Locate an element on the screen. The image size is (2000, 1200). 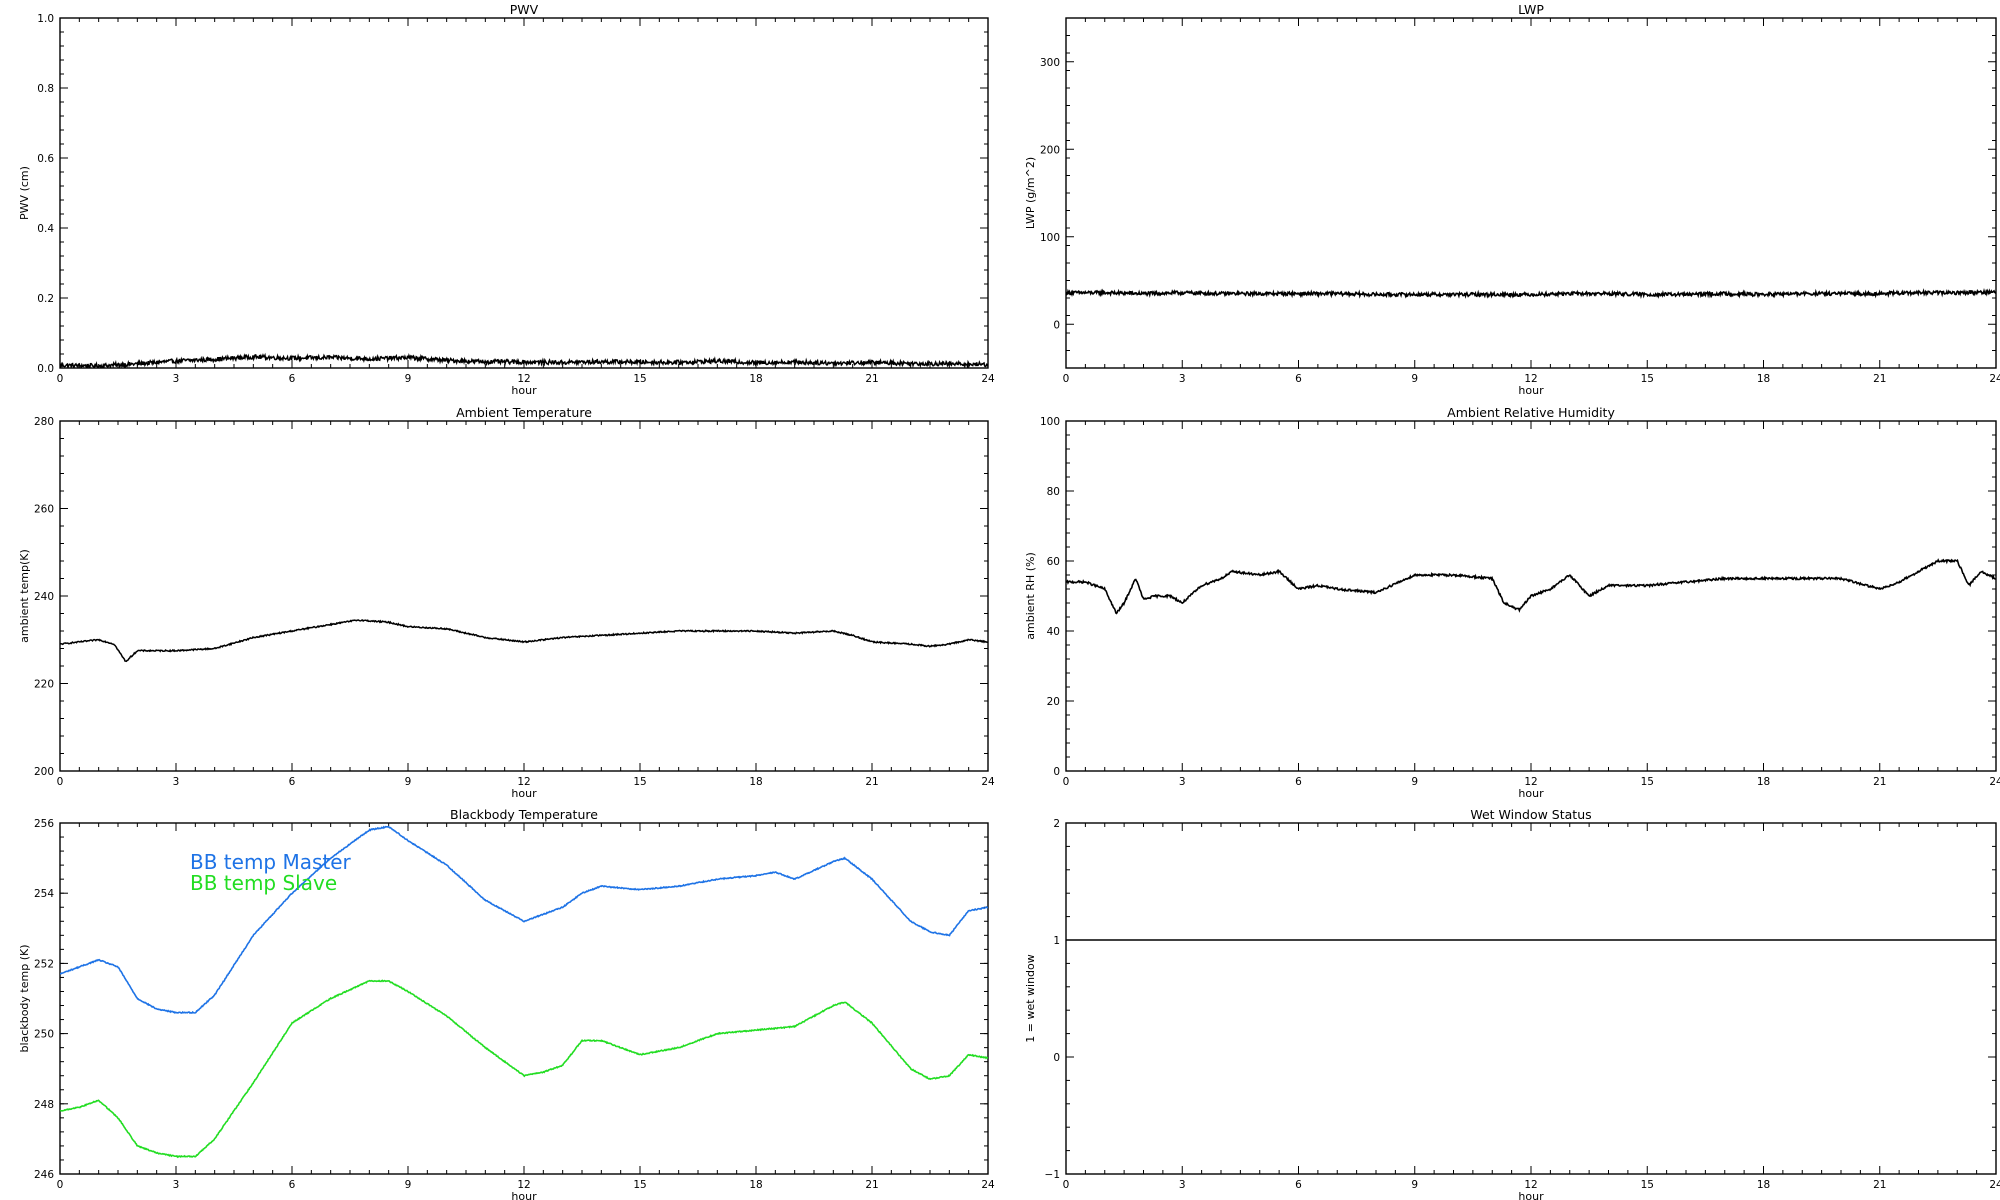
y-axis-label: 1 = wet window is located at coordinates (1030, 998).